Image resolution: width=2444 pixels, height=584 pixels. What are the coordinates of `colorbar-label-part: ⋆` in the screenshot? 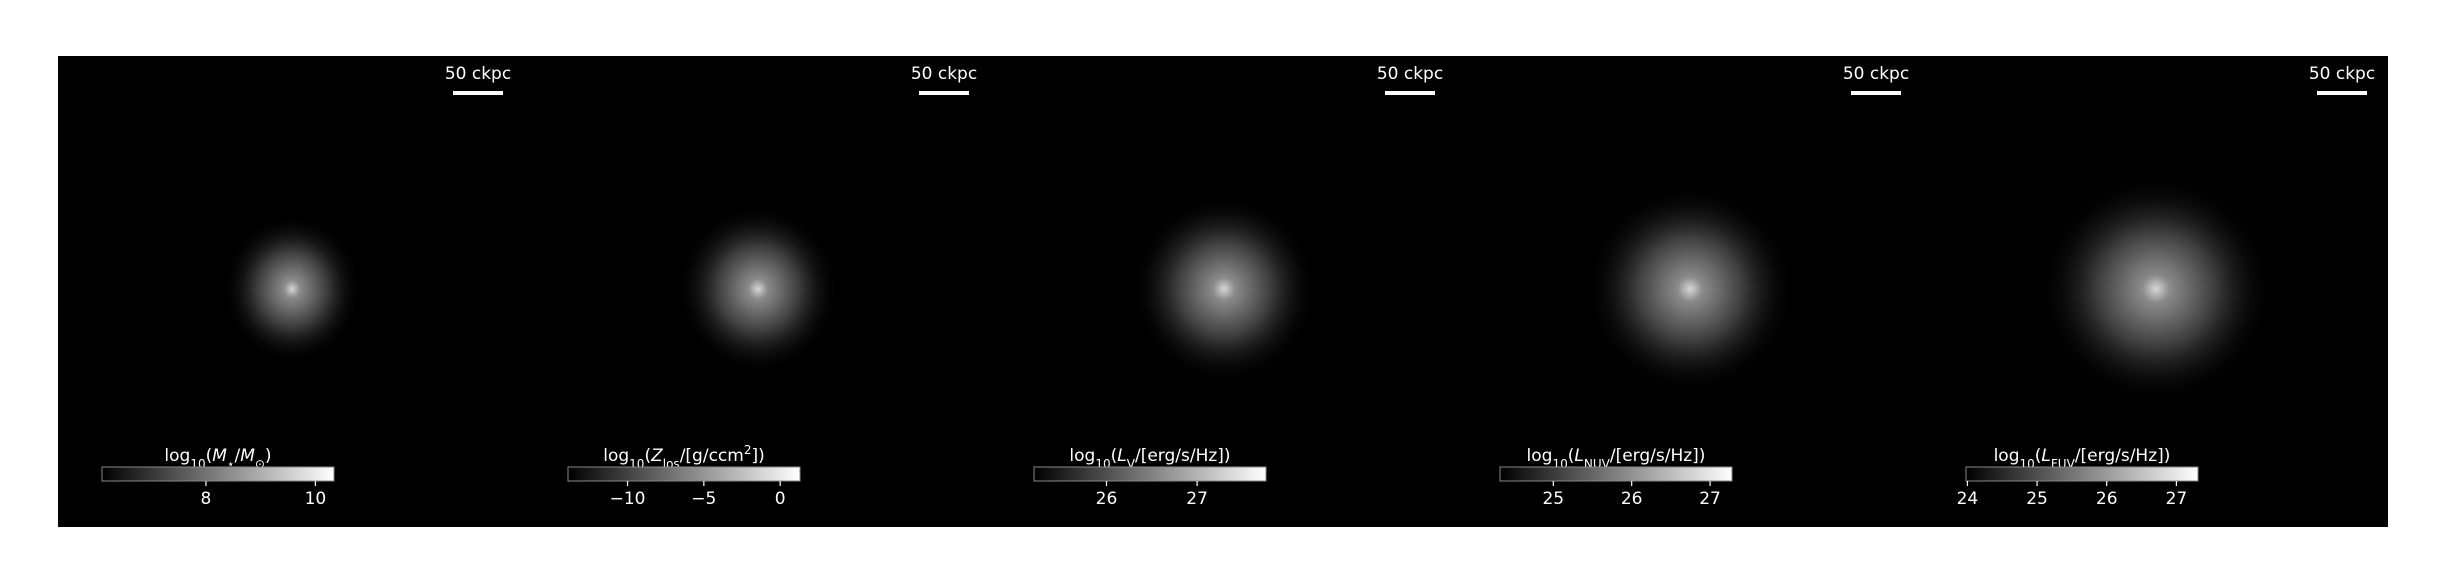 It's located at (231, 464).